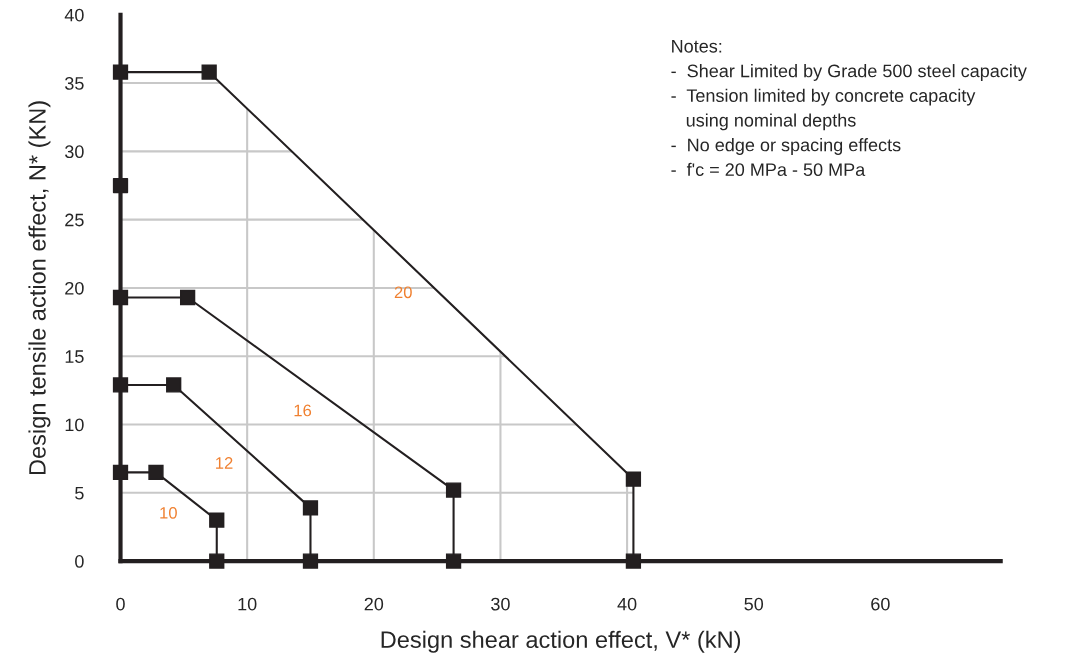 This screenshot has width=1076, height=672. What do you see at coordinates (74, 152) in the screenshot?
I see `y-tick-label: 30` at bounding box center [74, 152].